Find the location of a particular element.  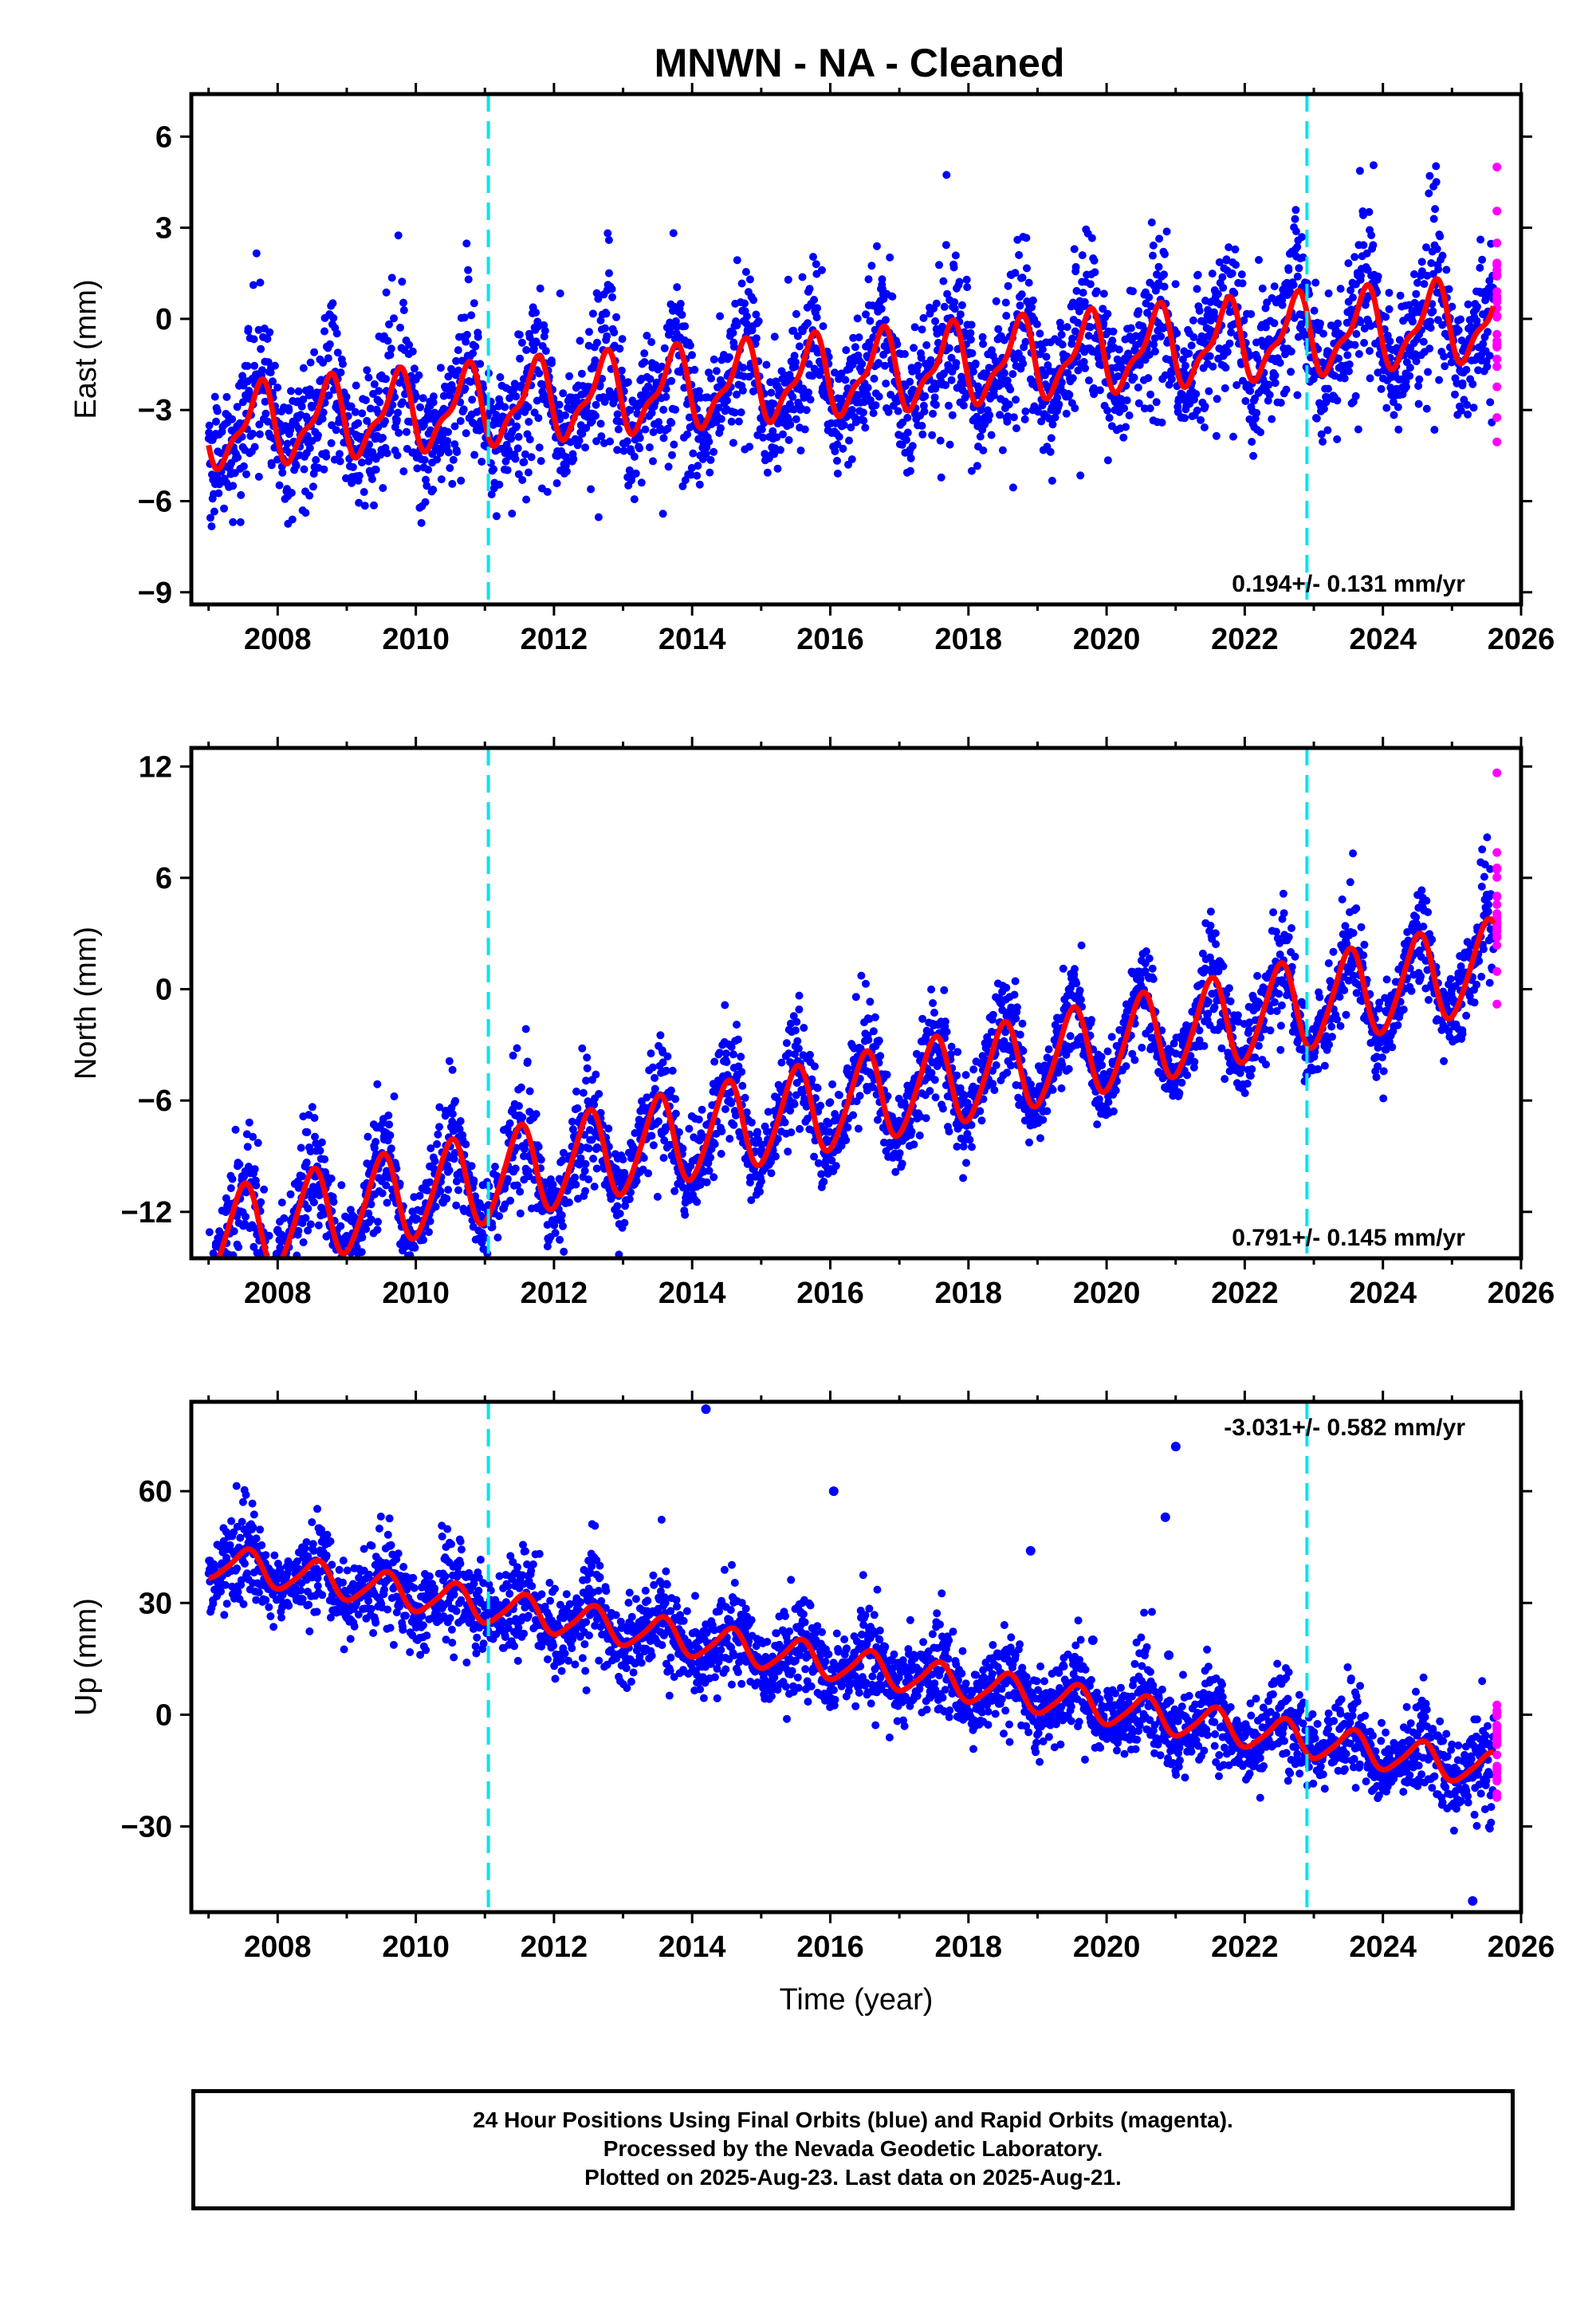

y-tick-label: −9 is located at coordinates (155, 594).